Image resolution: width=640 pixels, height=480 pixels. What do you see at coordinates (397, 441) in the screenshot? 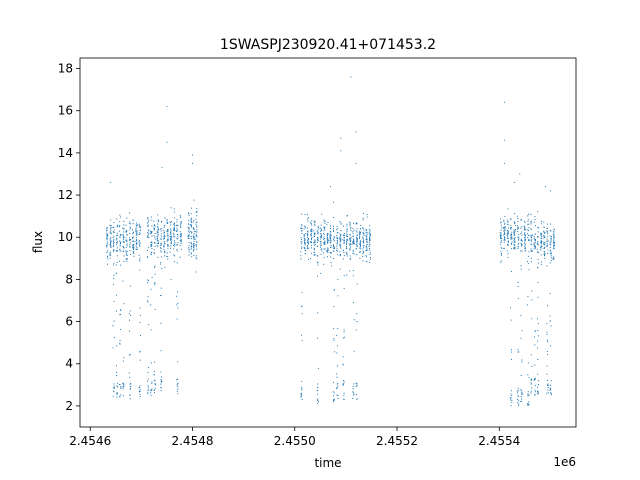
I see `x-tick-label: 2.4552` at bounding box center [397, 441].